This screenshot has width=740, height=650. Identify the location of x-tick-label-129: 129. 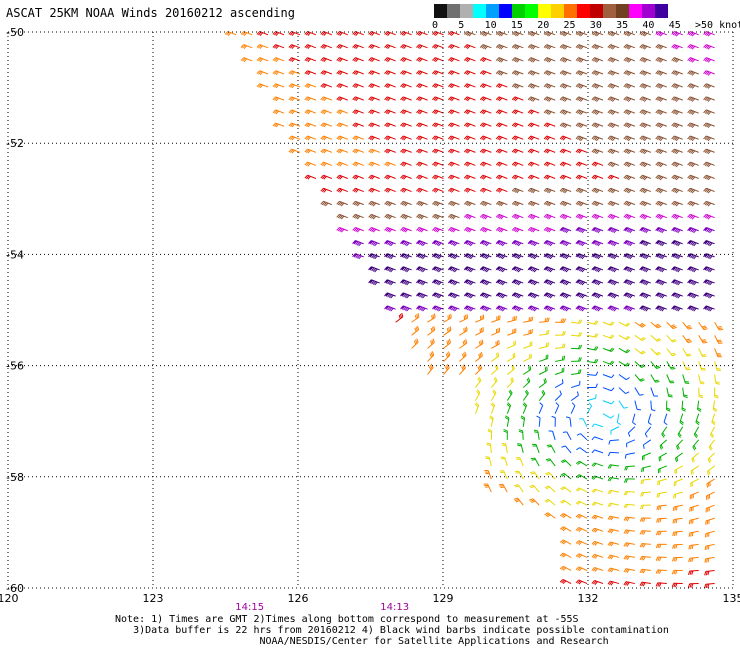
(443, 598).